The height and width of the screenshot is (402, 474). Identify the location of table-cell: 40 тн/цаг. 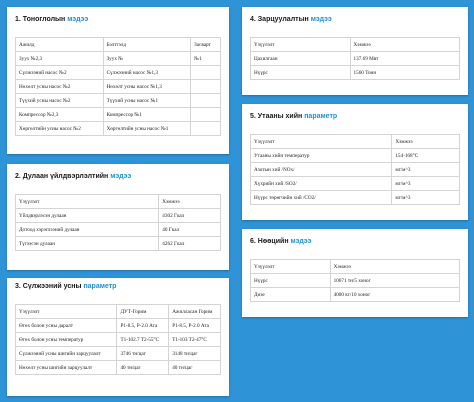
(143, 367).